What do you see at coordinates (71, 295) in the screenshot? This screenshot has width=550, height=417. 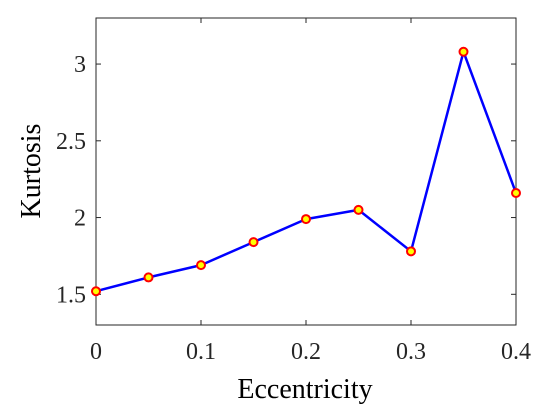 I see `y-tick-label: 1.5` at bounding box center [71, 295].